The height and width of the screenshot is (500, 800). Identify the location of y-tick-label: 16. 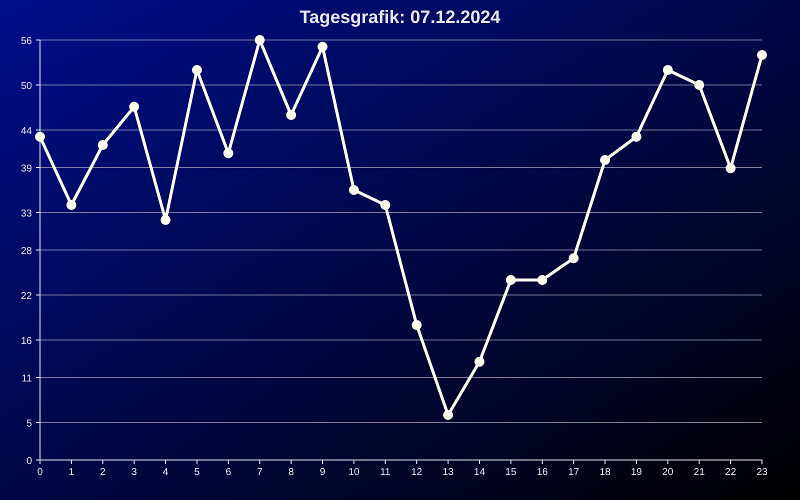
(26, 341).